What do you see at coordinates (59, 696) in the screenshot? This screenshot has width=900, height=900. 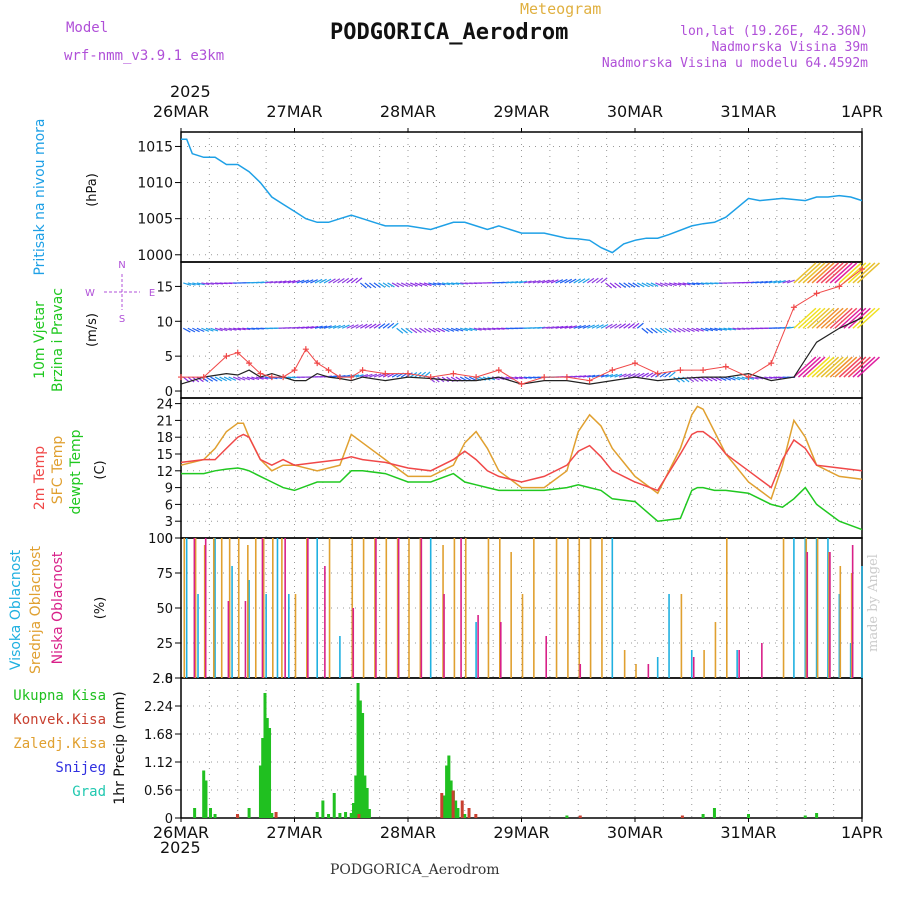 I see `precip-legend-item: Ukupna Kisa` at bounding box center [59, 696].